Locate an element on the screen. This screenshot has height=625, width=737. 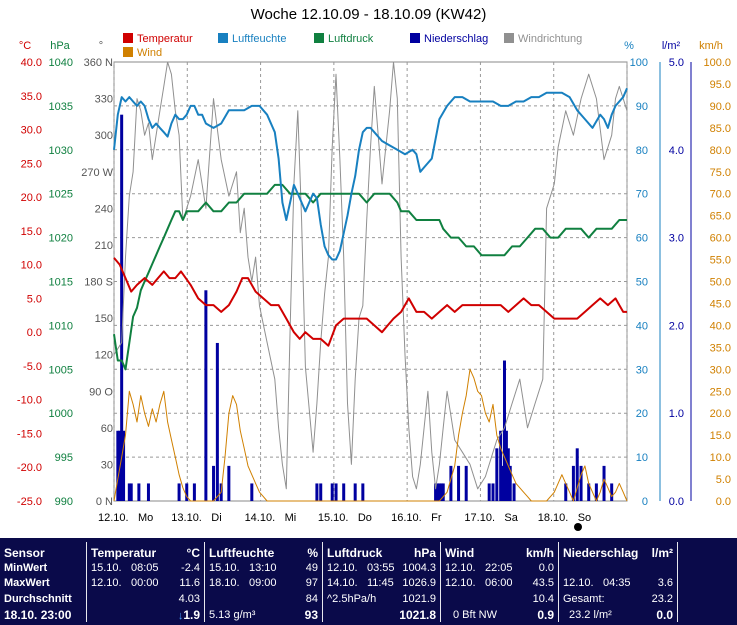
direction-axis-tick: 240 is located at coordinates (104, 209).